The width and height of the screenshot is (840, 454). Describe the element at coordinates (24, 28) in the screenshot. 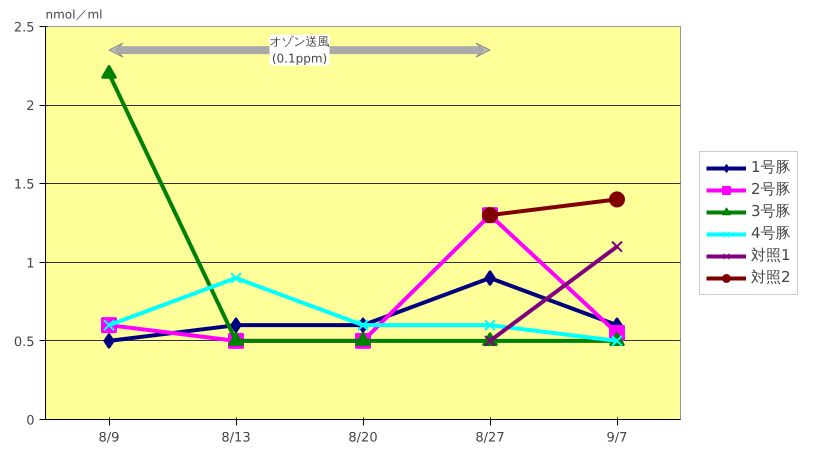

I see `y-tick-label: 2.5` at that location.